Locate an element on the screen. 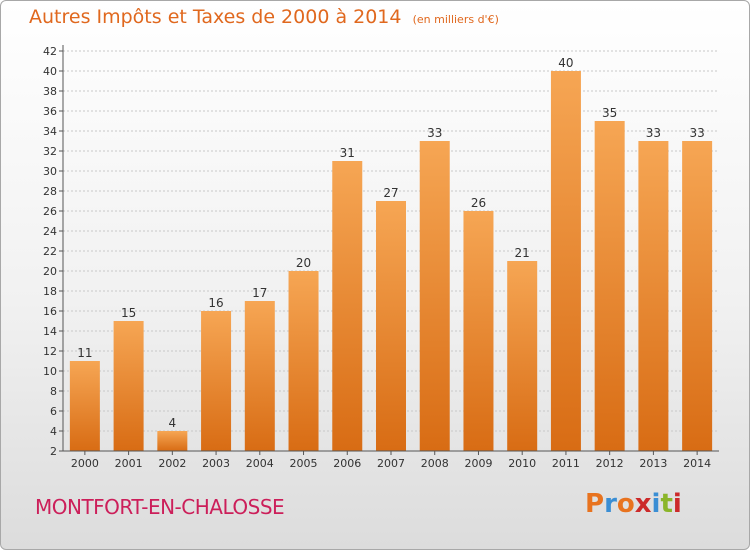  y-tick-label: 20 is located at coordinates (50, 271).